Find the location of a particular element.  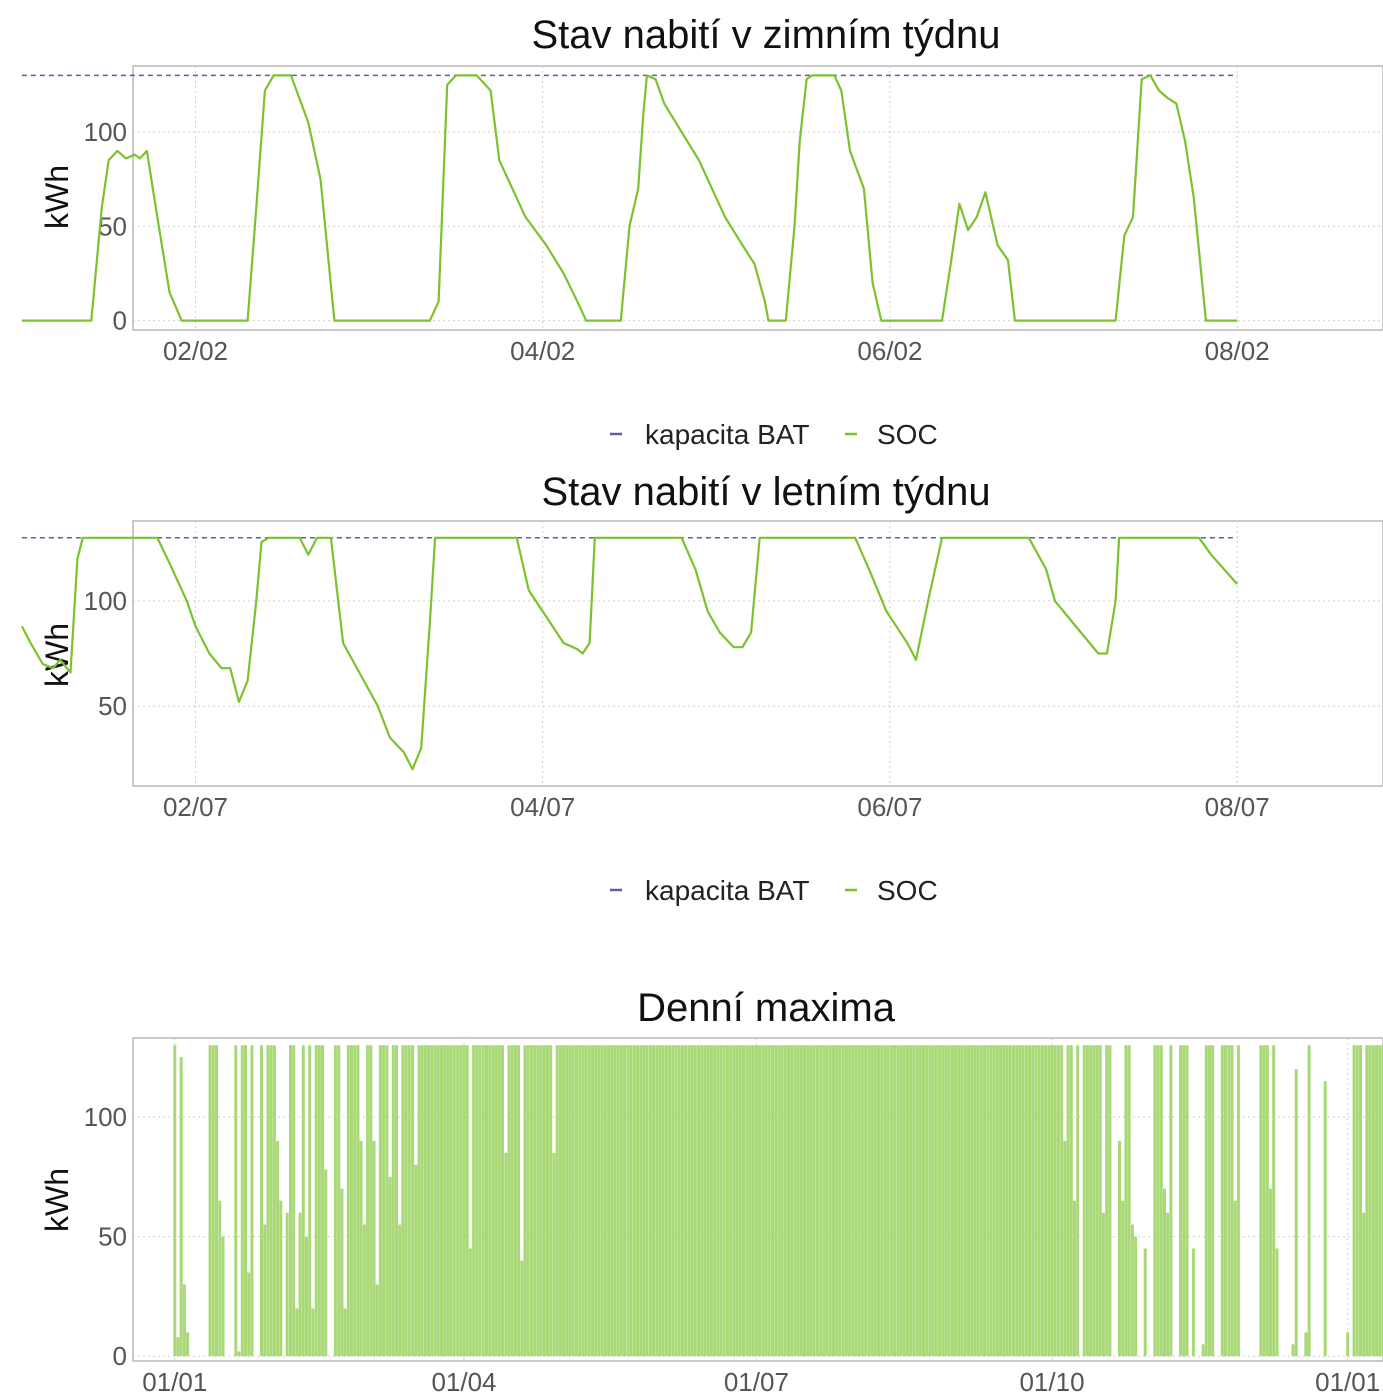

x-tick-label: 06/07 is located at coordinates (889, 807).